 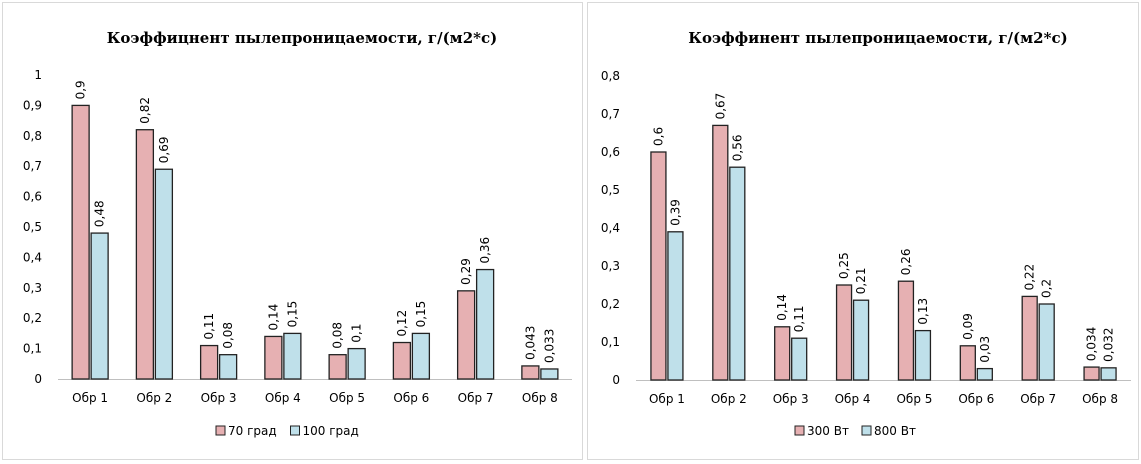 What do you see at coordinates (1047, 288) in the screenshot?
I see `data-label: 0,2` at bounding box center [1047, 288].